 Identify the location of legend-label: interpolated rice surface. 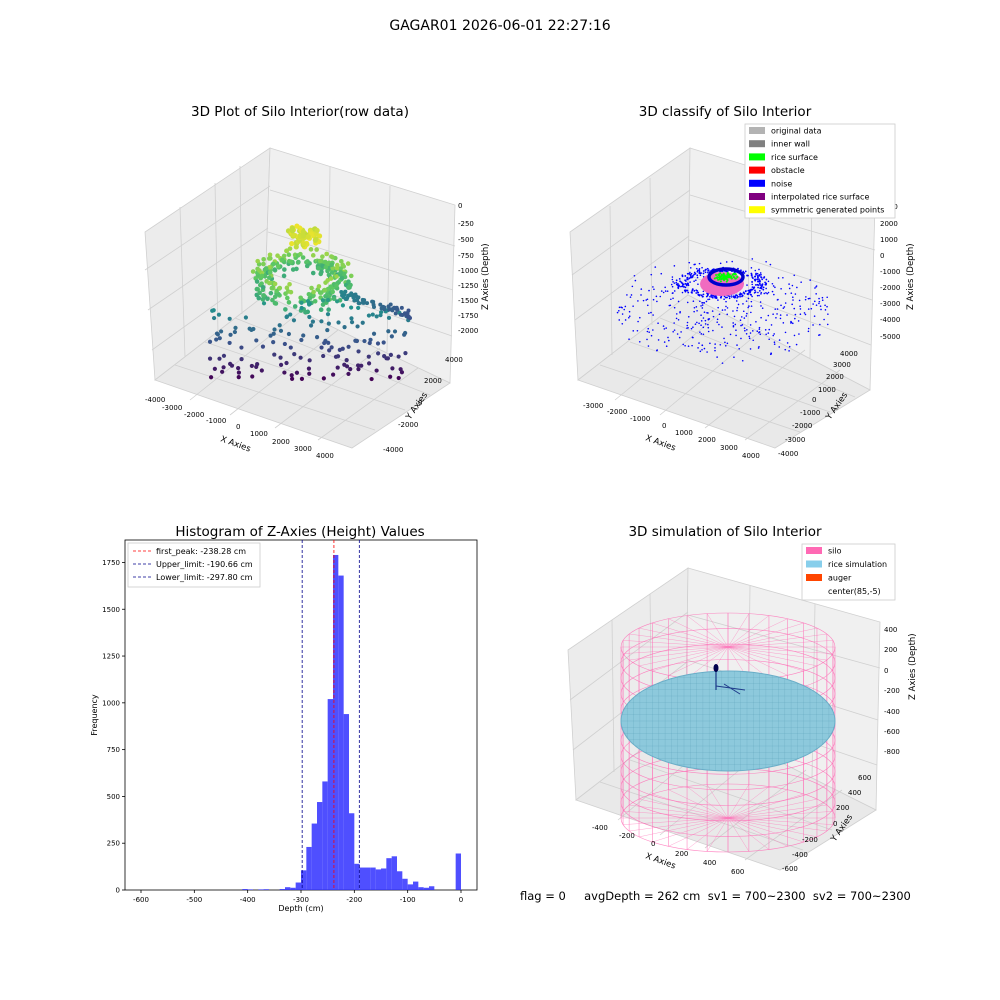
(820, 197).